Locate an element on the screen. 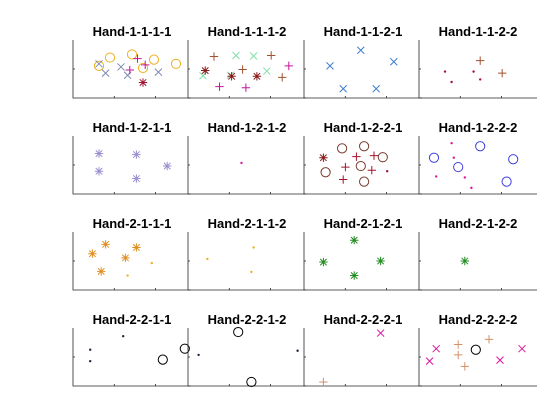  subplot-10: Hand-2-1-1-2 is located at coordinates (246, 253).